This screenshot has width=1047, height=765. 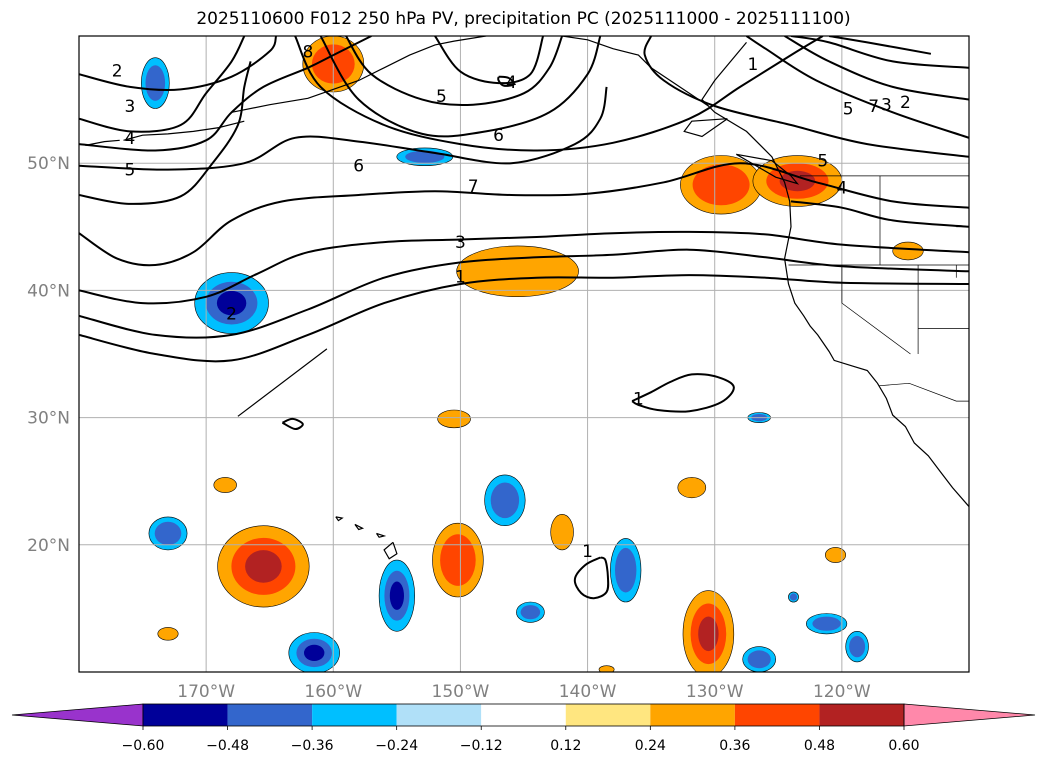 I want to click on lon-tick-label: 140°W, so click(x=588, y=692).